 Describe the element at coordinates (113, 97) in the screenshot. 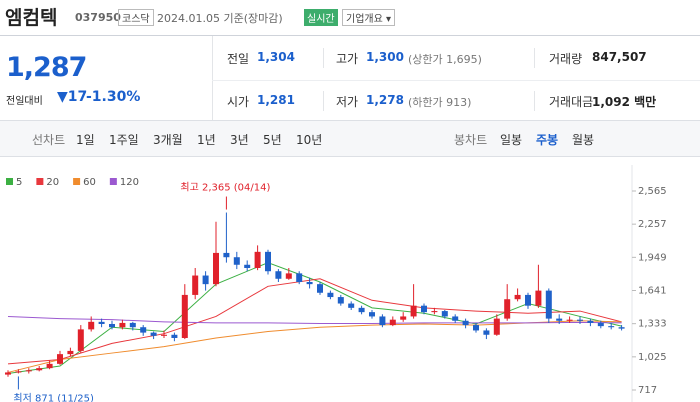

I see `change-rate: -1.30%` at that location.